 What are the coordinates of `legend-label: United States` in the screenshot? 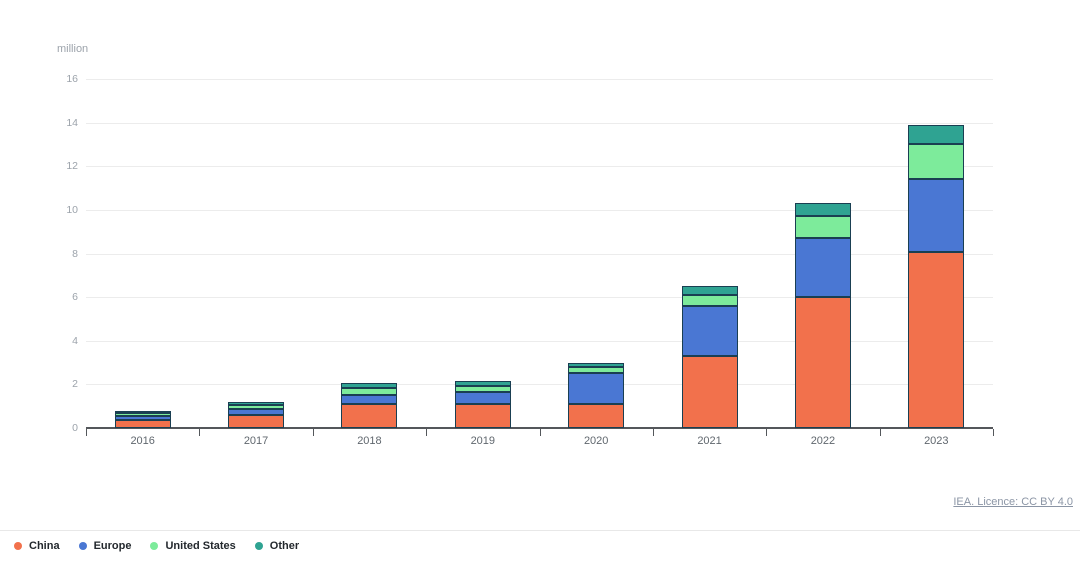 It's located at (200, 546).